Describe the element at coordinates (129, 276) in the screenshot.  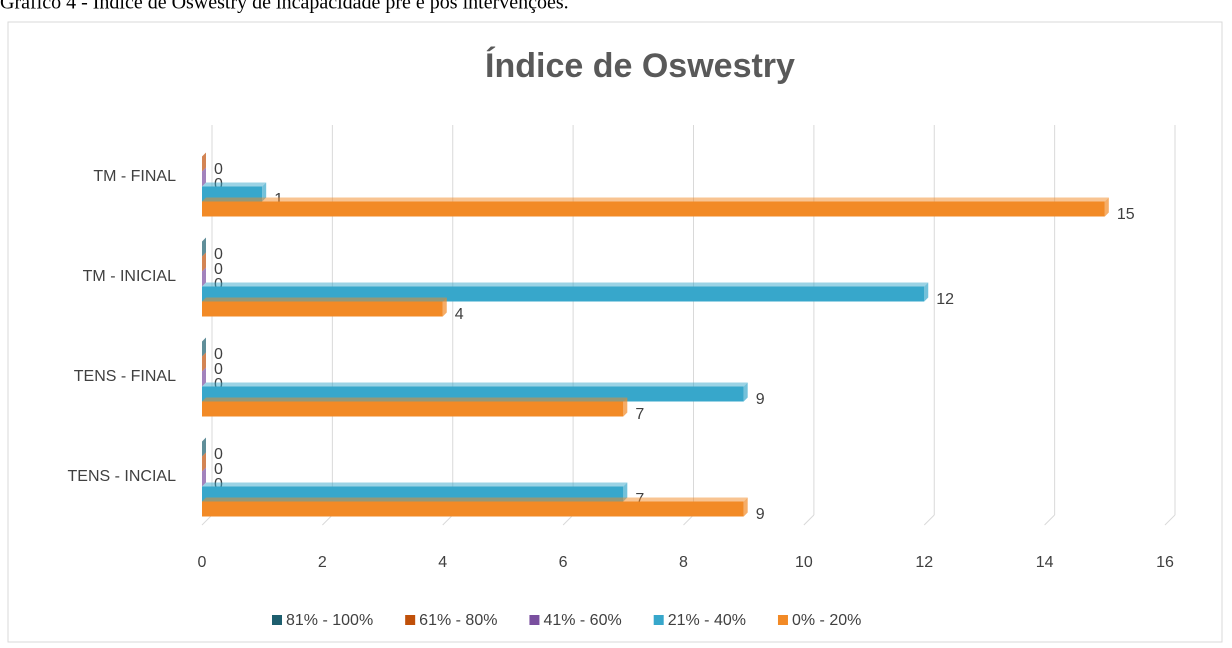
I see `y-tick-label: TM - INICIAL` at that location.